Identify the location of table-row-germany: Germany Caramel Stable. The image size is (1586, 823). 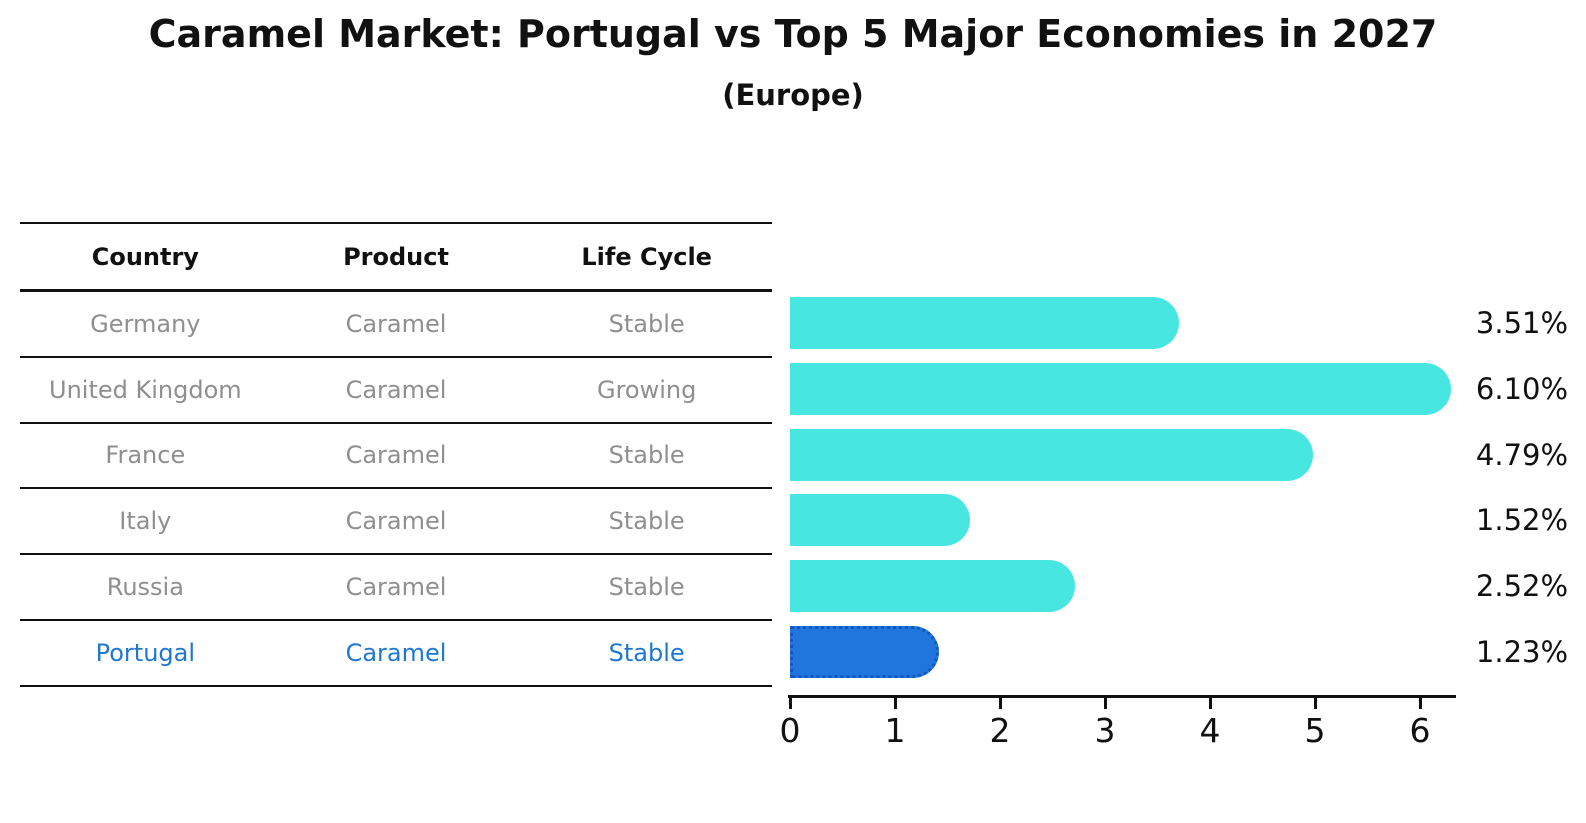
(396, 325).